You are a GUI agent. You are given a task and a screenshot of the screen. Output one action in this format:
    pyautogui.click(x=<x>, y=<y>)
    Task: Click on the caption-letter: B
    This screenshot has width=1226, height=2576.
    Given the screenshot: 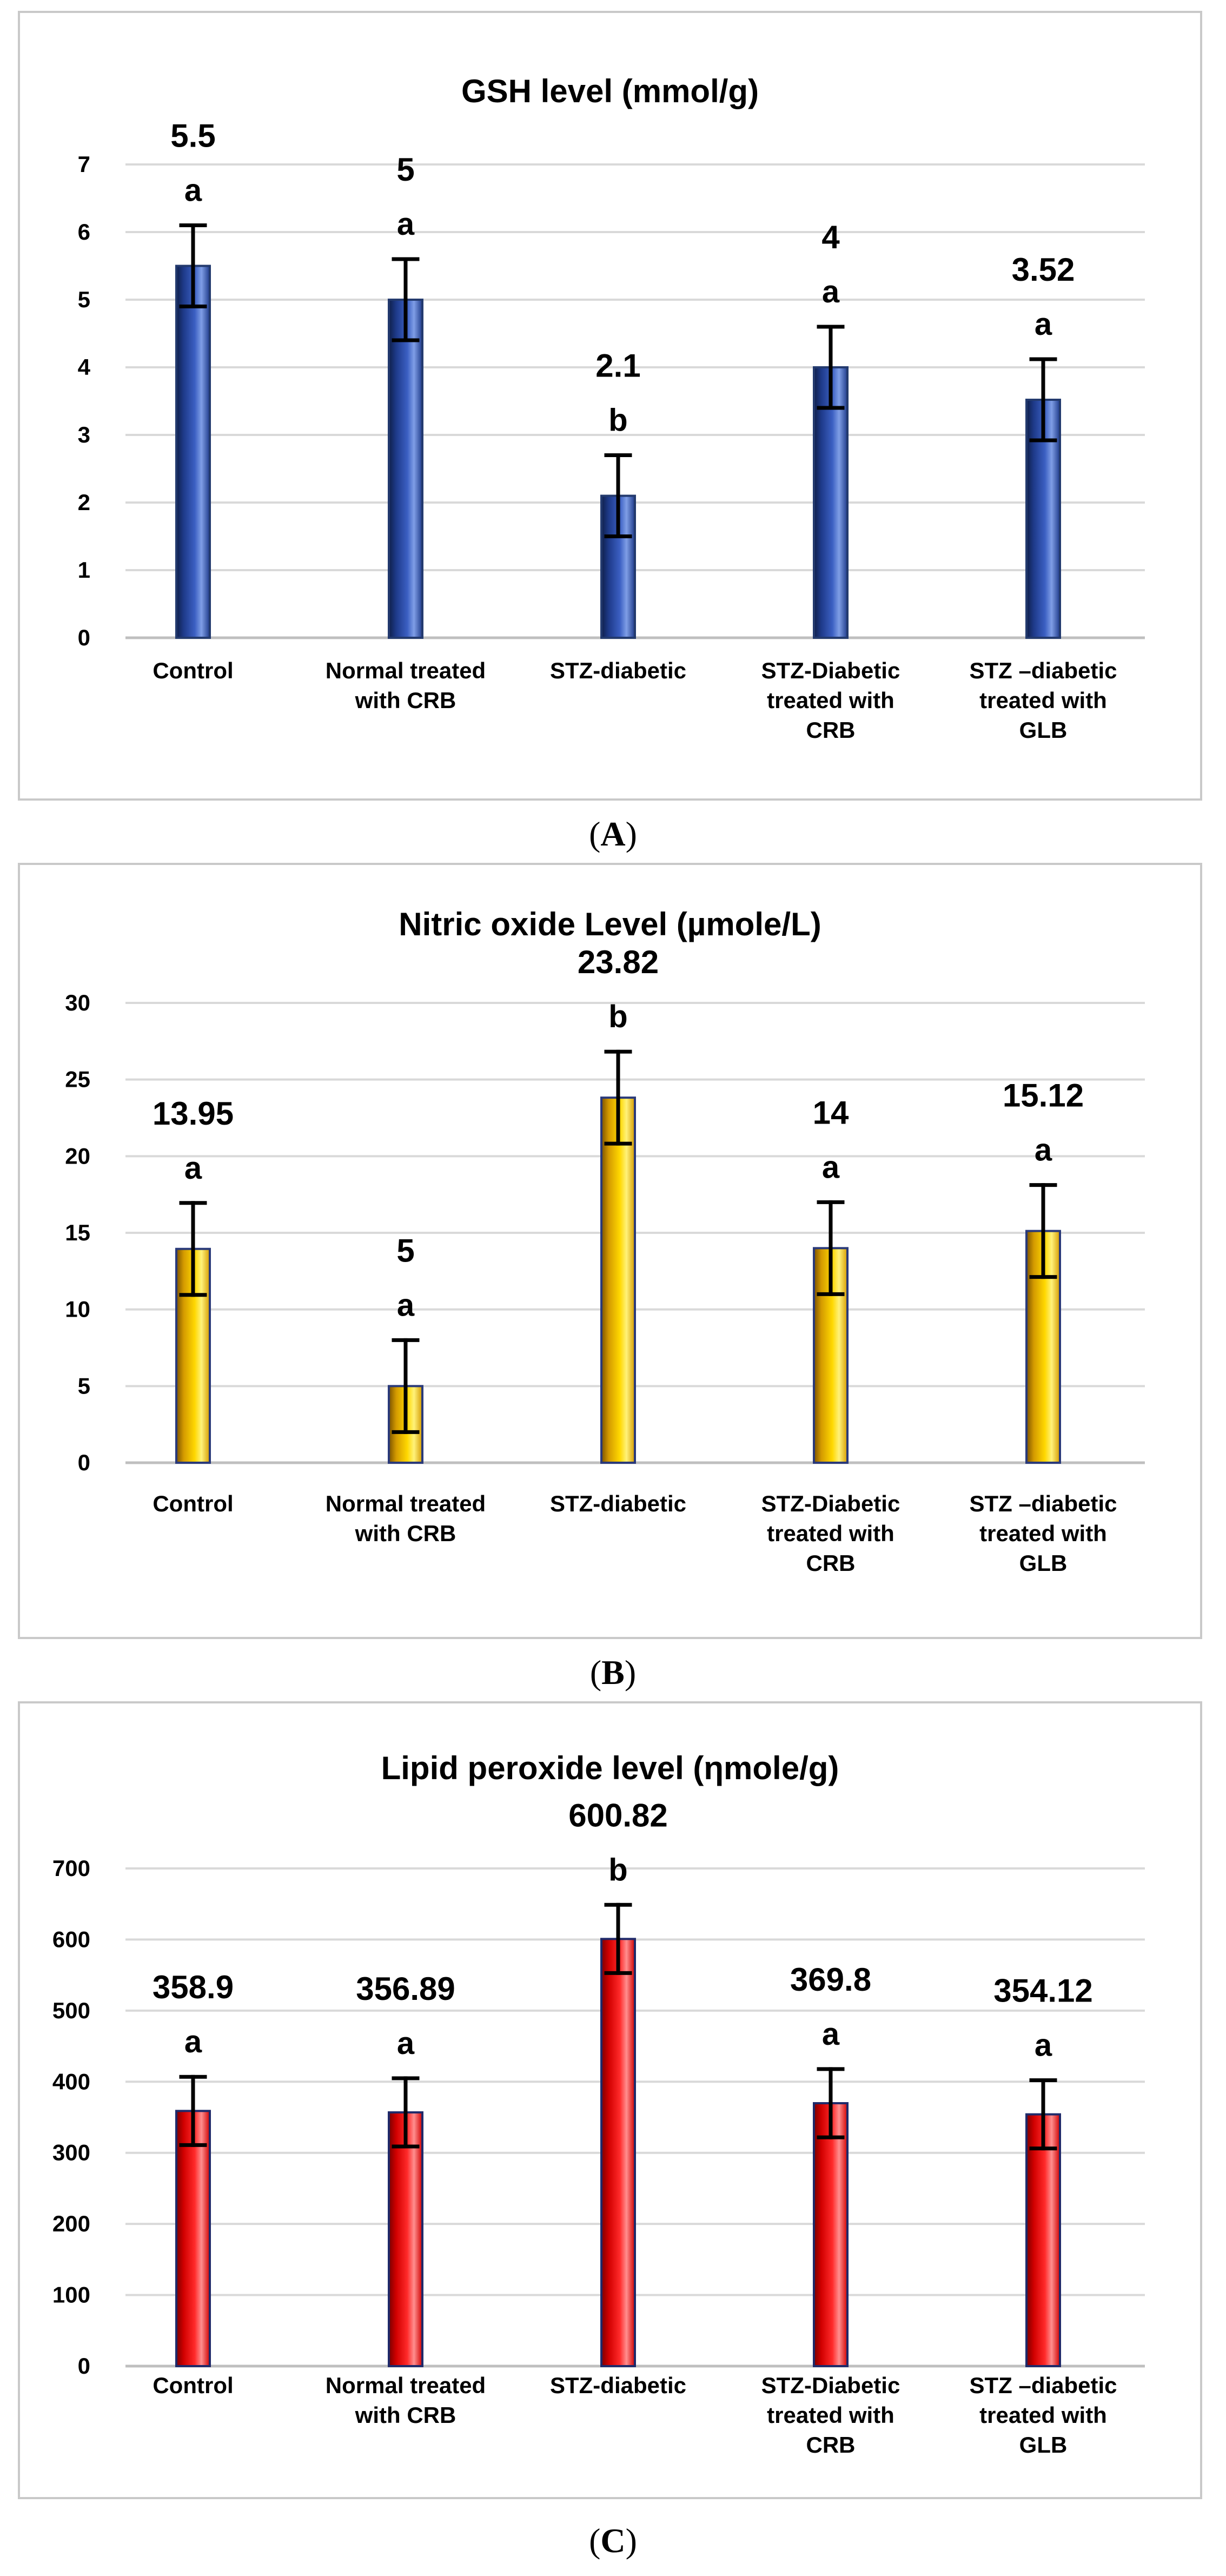 What is the action you would take?
    pyautogui.click(x=613, y=1672)
    